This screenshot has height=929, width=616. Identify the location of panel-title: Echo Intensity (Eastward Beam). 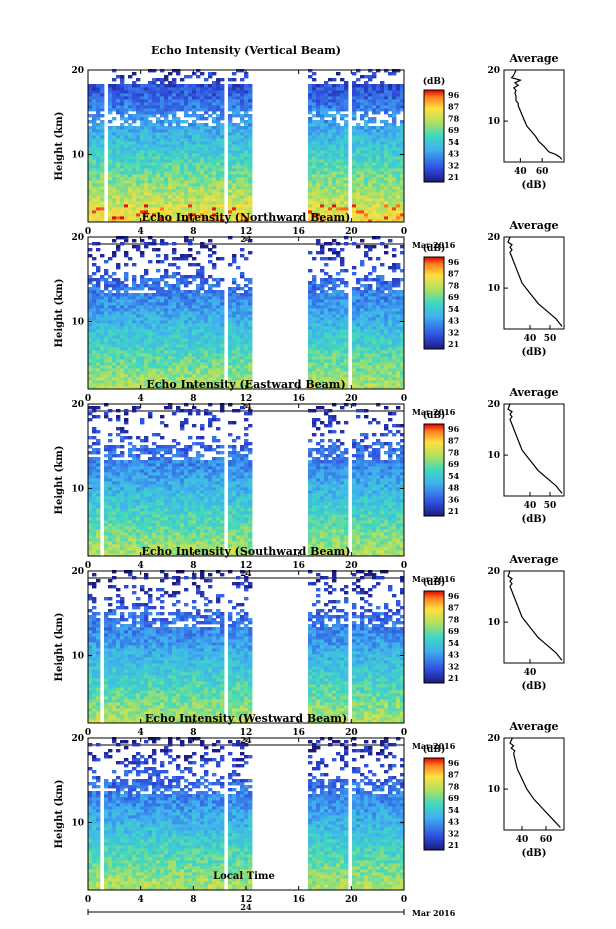
(245, 384).